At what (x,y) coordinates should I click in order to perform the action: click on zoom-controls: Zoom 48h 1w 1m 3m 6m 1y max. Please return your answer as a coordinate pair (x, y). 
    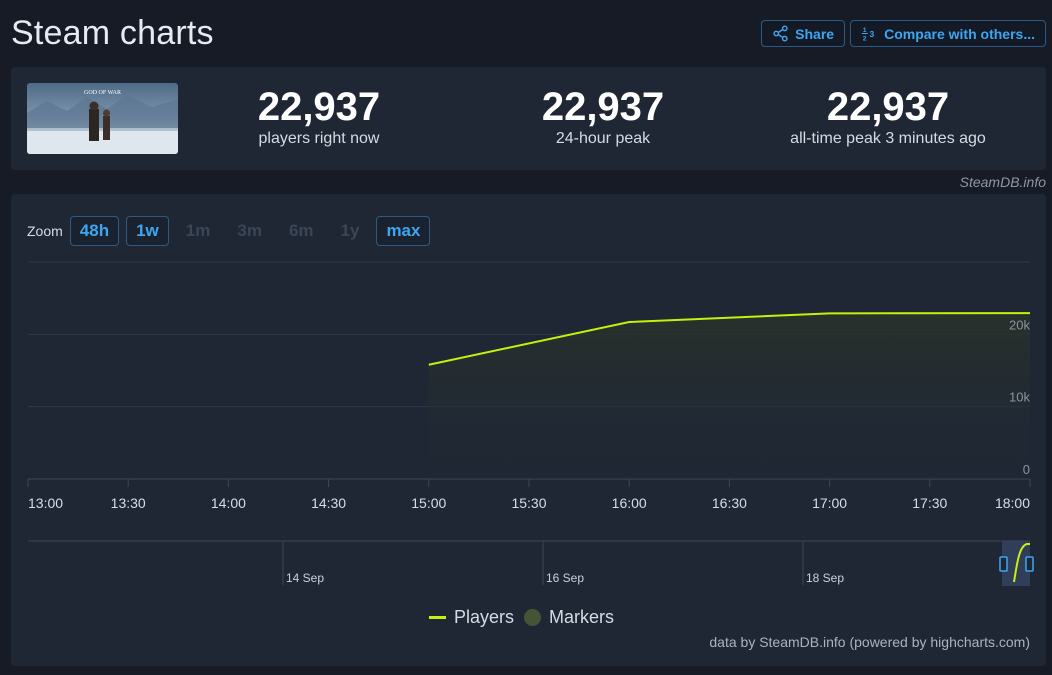
    Looking at the image, I should click on (232, 231).